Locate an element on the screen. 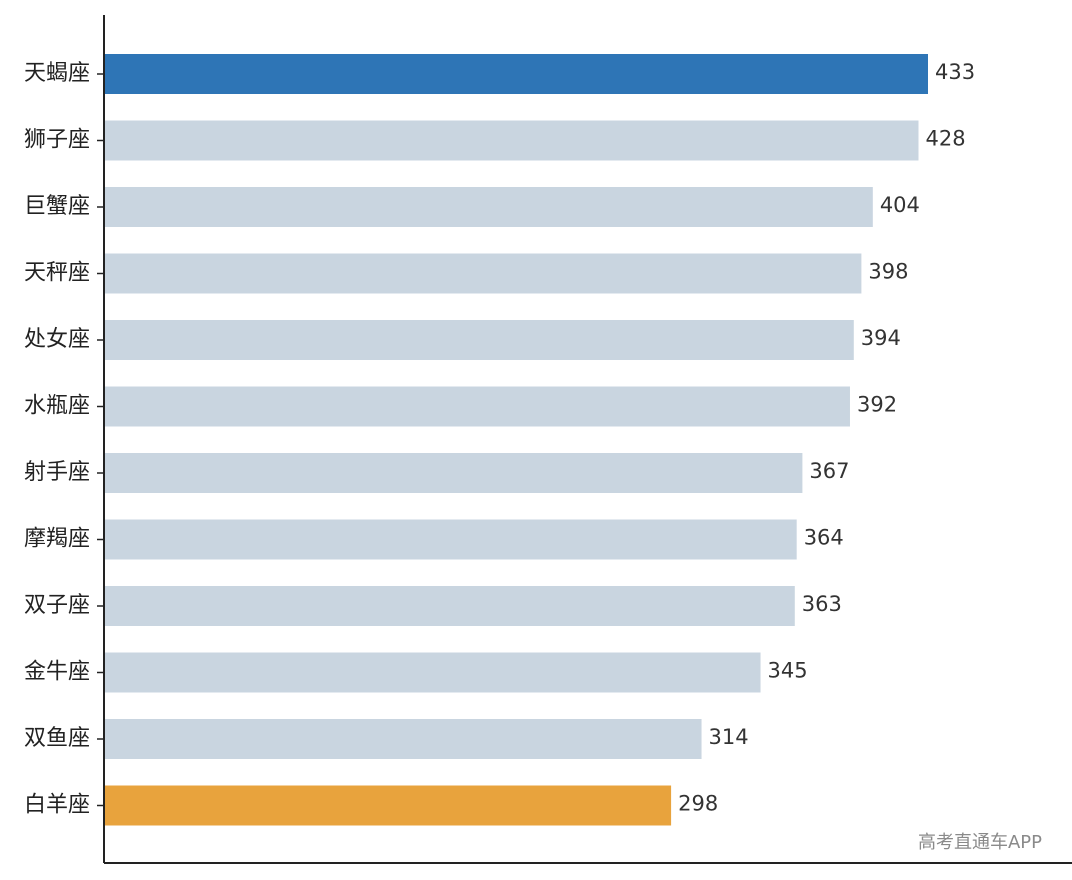  category-label: 双鱼座 is located at coordinates (57, 738).